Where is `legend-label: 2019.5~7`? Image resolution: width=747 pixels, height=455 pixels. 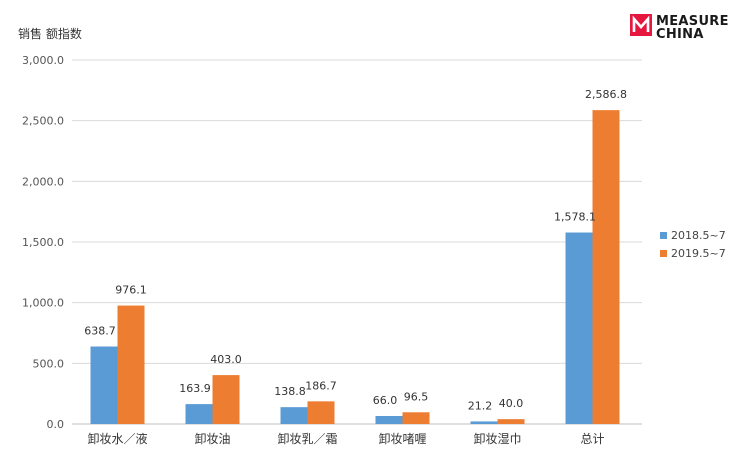
legend-label: 2019.5~7 is located at coordinates (698, 253).